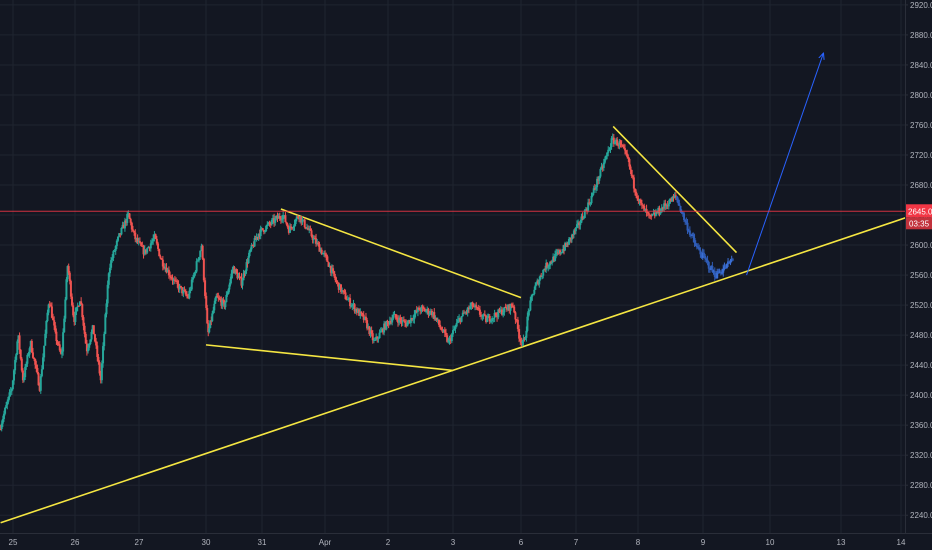  I want to click on price-tick-label: 2760.0, so click(921, 125).